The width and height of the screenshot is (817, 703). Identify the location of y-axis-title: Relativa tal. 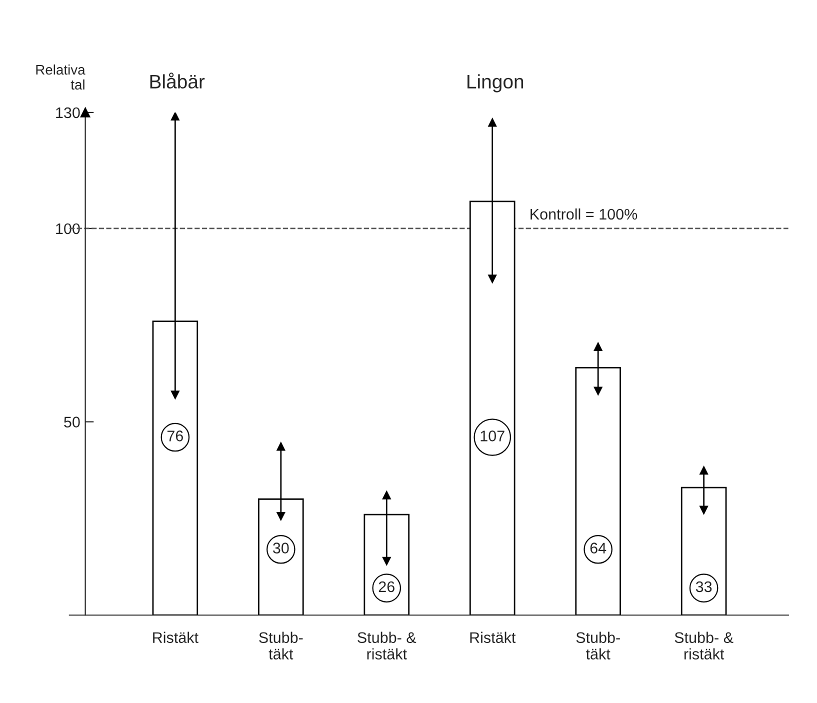
(61, 77).